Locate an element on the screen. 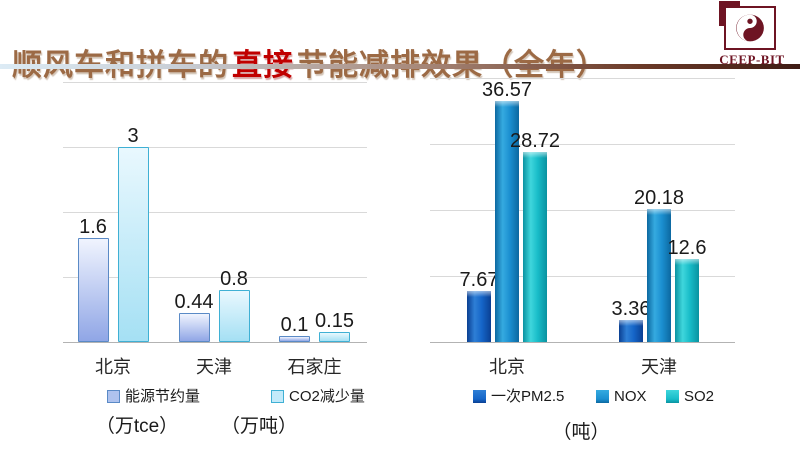  value-label: 0.8 is located at coordinates (234, 279).